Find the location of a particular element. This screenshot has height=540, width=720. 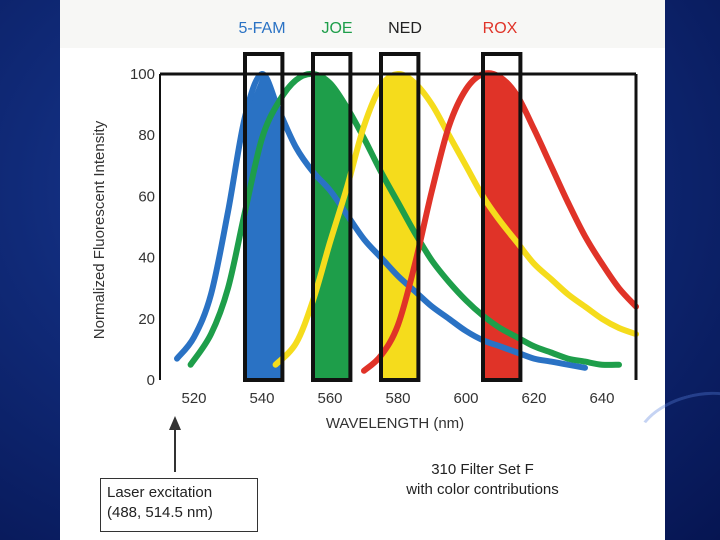

band-fill-5-fam is located at coordinates (264, 227).